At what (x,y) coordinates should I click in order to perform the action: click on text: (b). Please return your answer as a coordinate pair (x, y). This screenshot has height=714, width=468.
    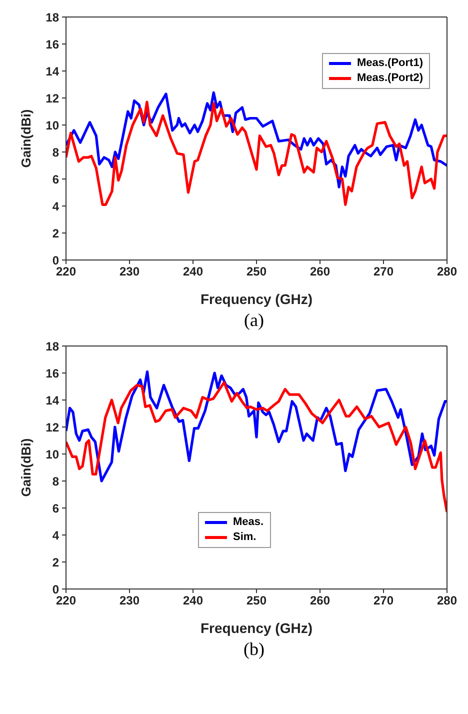
    Looking at the image, I should click on (254, 649).